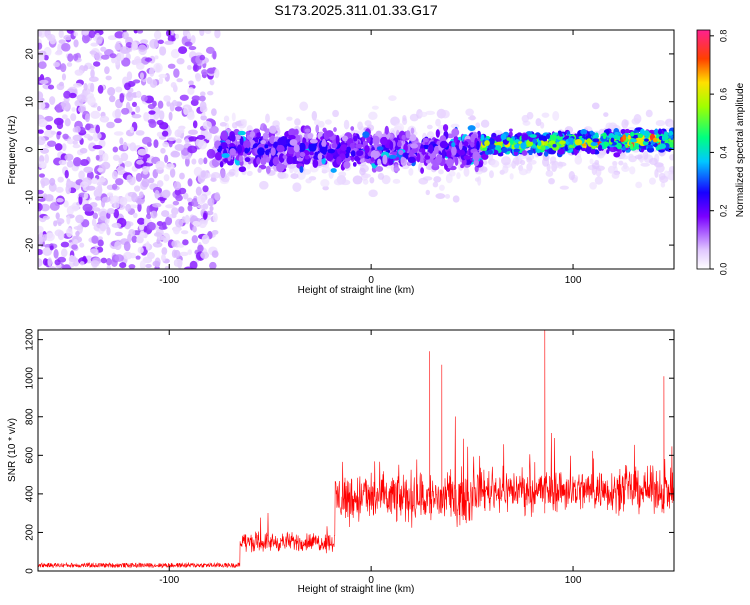 The height and width of the screenshot is (605, 750). Describe the element at coordinates (30, 54) in the screenshot. I see `heatmap-y-tick-label: 20` at that location.